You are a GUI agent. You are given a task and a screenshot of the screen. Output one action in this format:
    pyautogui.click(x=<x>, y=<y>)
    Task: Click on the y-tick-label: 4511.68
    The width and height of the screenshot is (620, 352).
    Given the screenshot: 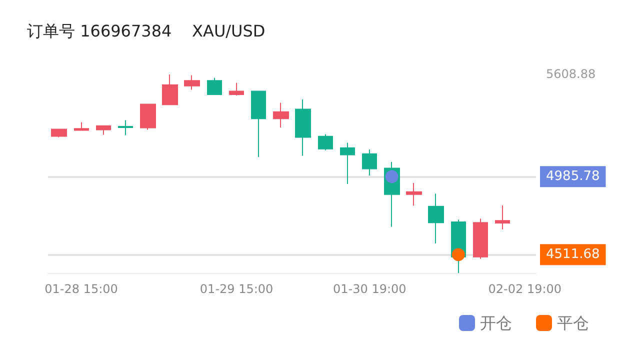 What is the action you would take?
    pyautogui.click(x=573, y=254)
    